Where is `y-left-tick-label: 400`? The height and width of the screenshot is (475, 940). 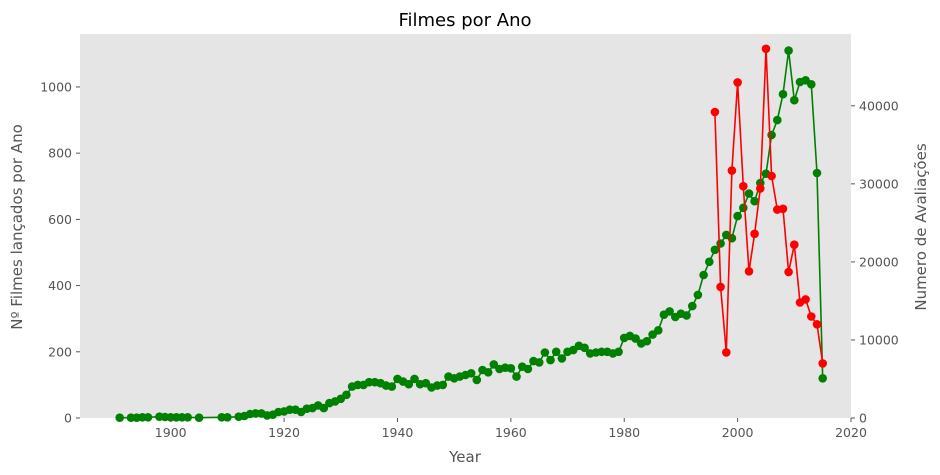
y-left-tick-label: 400 is located at coordinates (60, 285).